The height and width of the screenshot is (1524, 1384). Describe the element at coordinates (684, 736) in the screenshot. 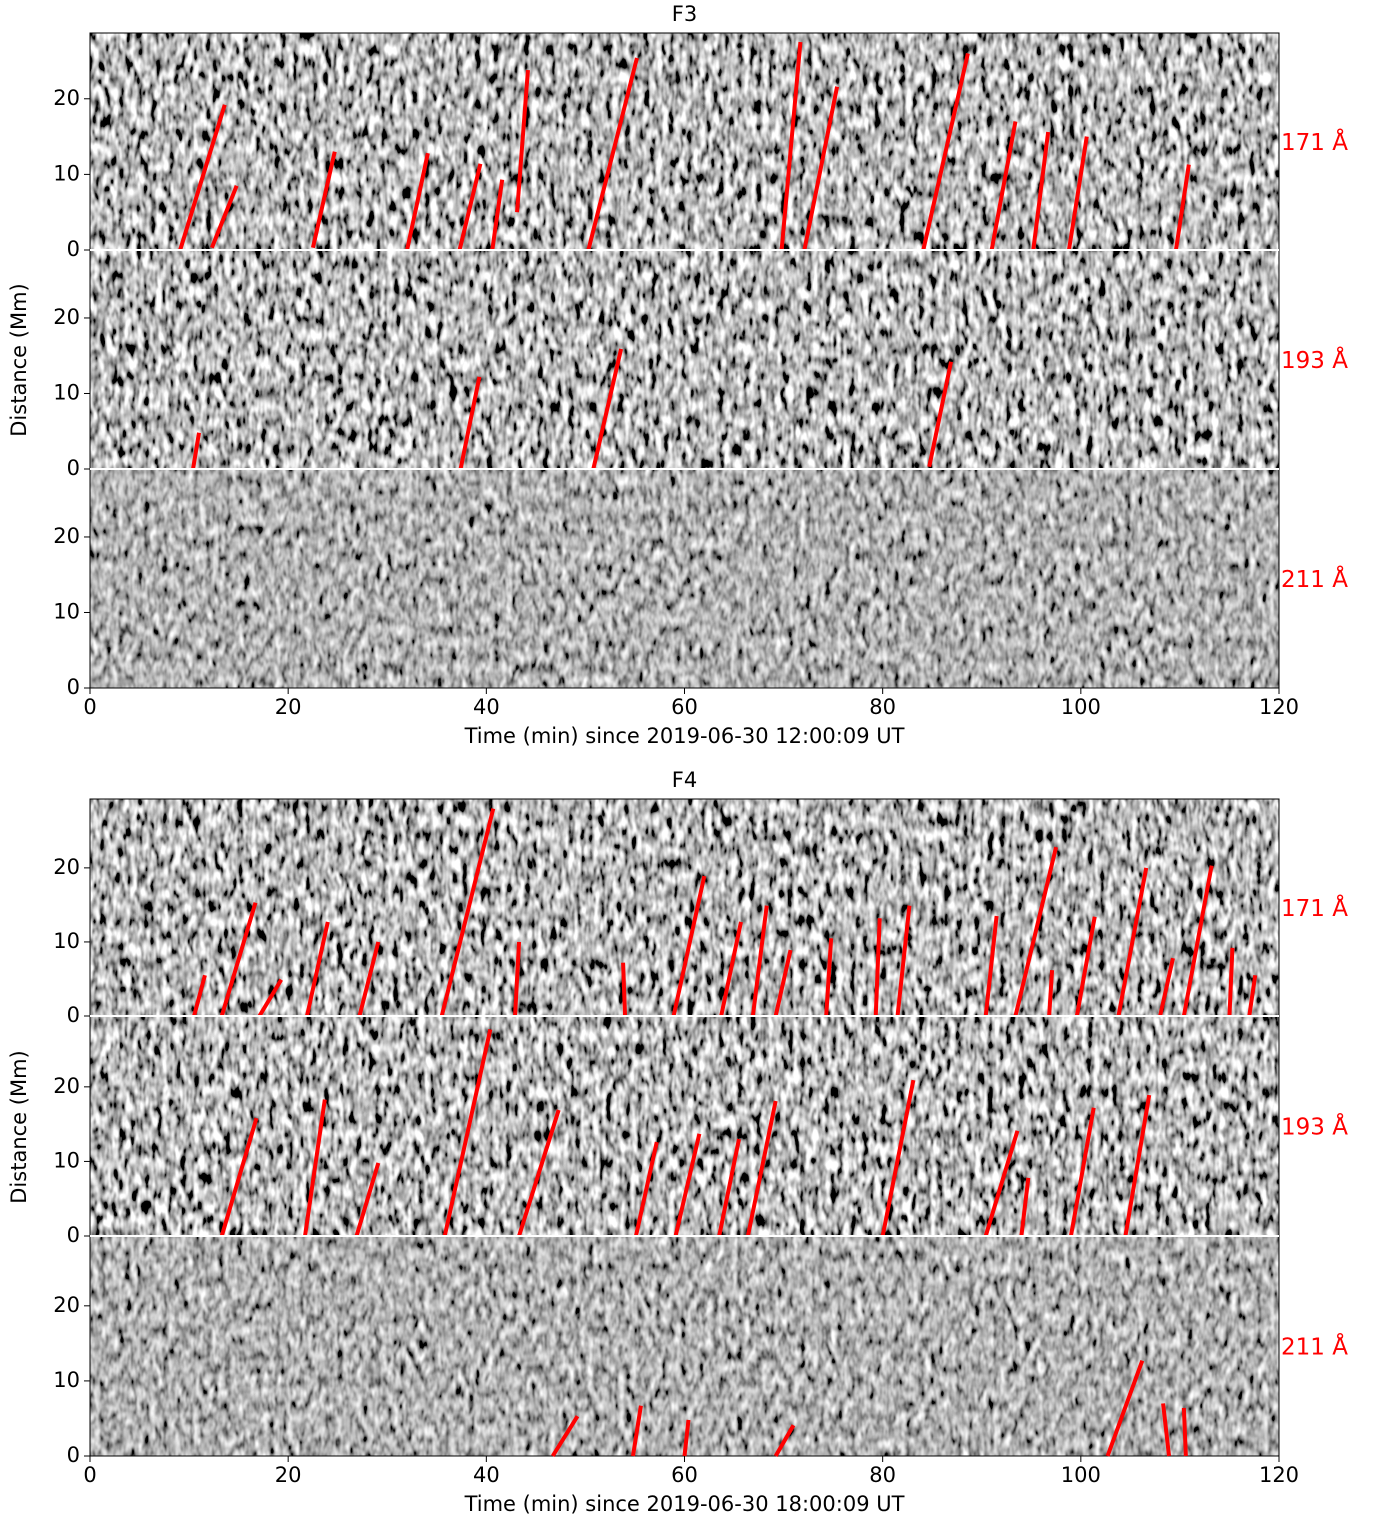

I see `x-axis-label: Time (min) since 2019-06-30 12:00:09 UT` at that location.